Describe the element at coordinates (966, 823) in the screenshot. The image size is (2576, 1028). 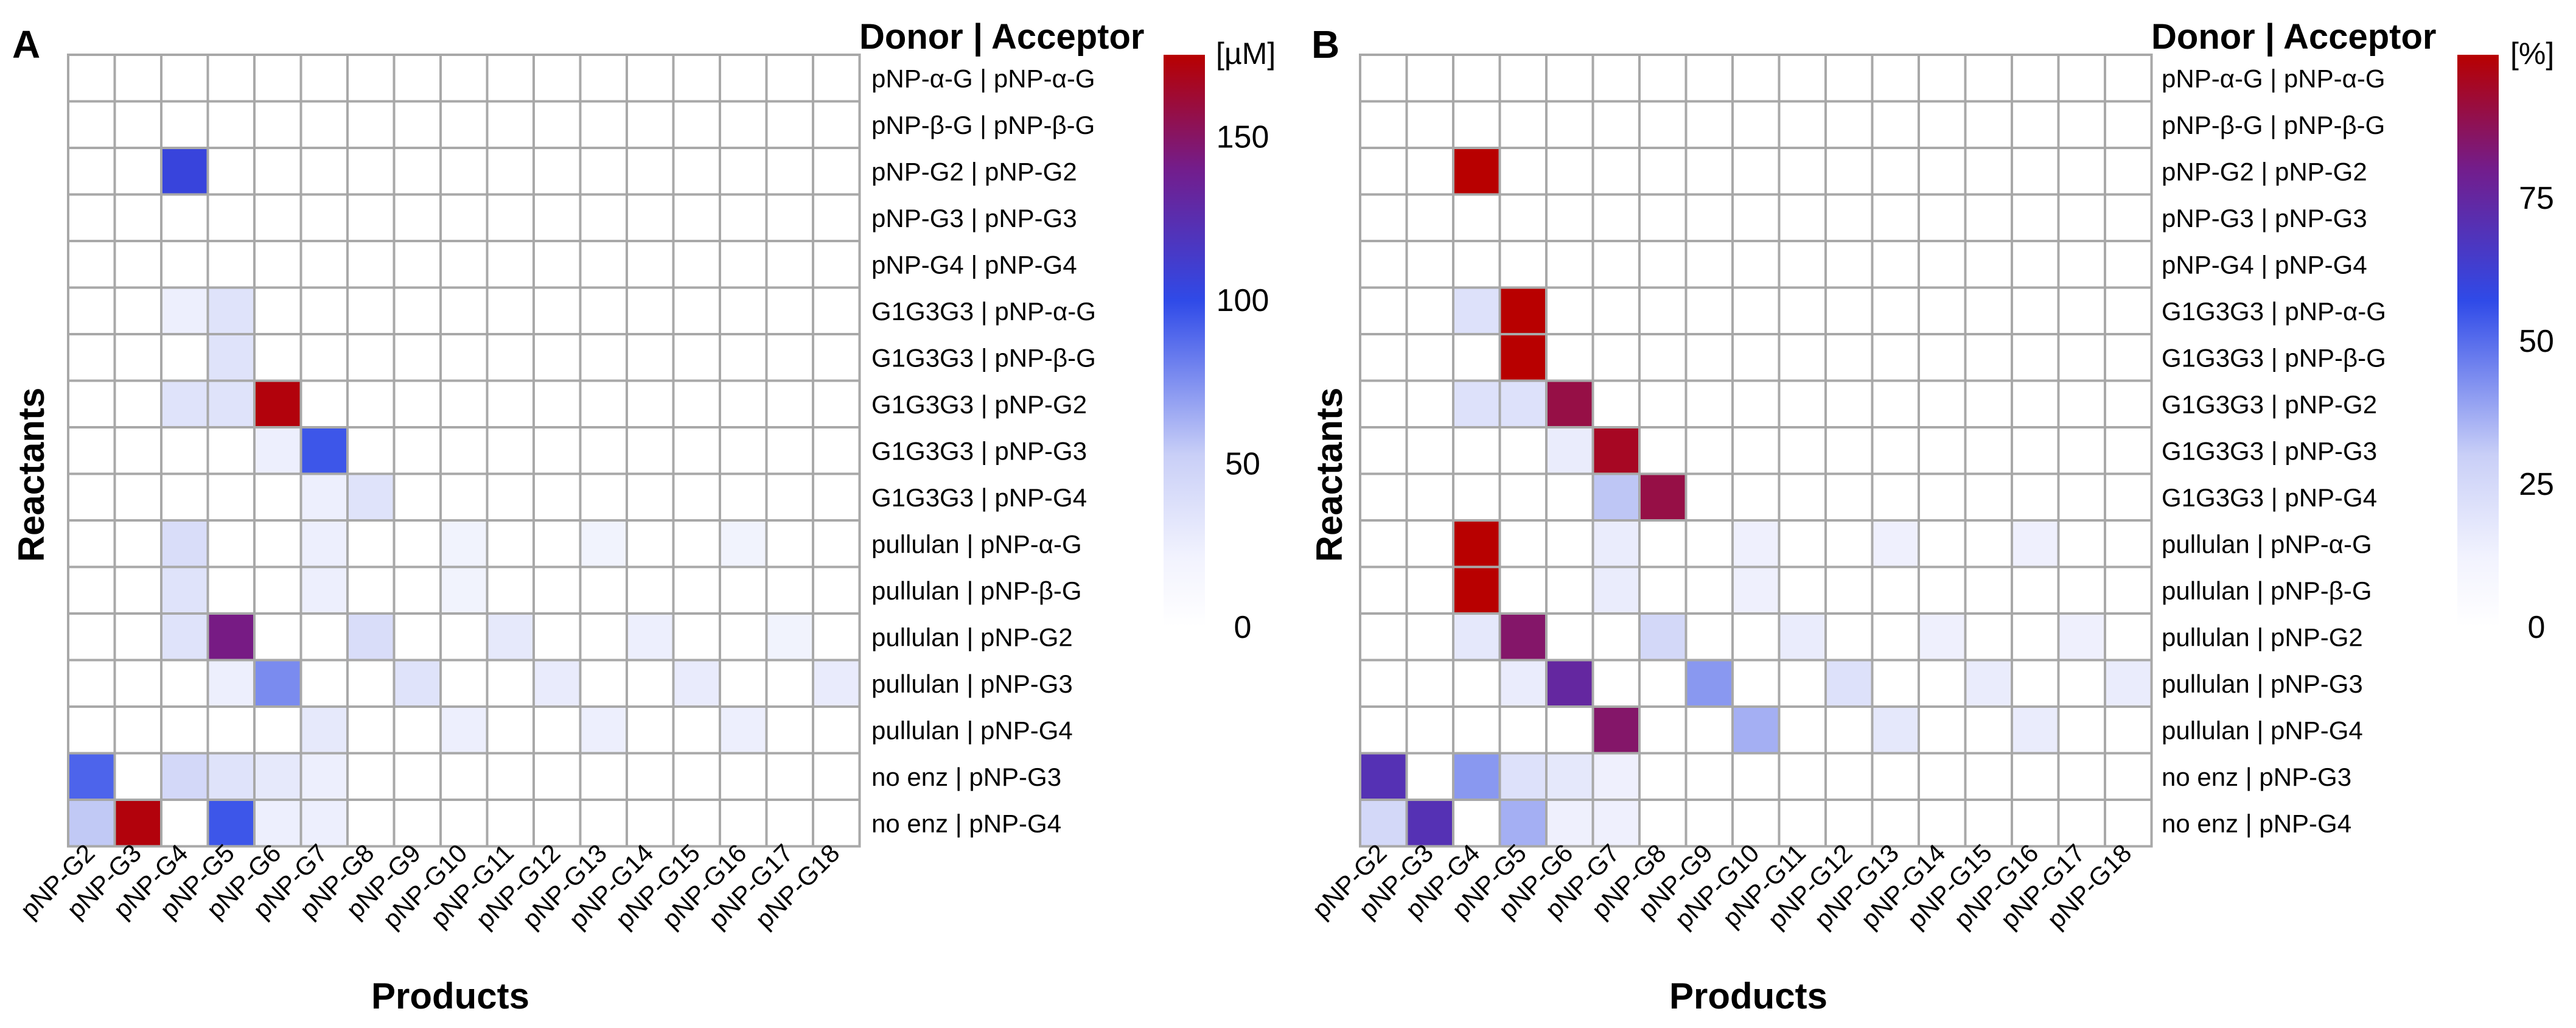
I see `row-label: no enz | pNP-G4` at that location.